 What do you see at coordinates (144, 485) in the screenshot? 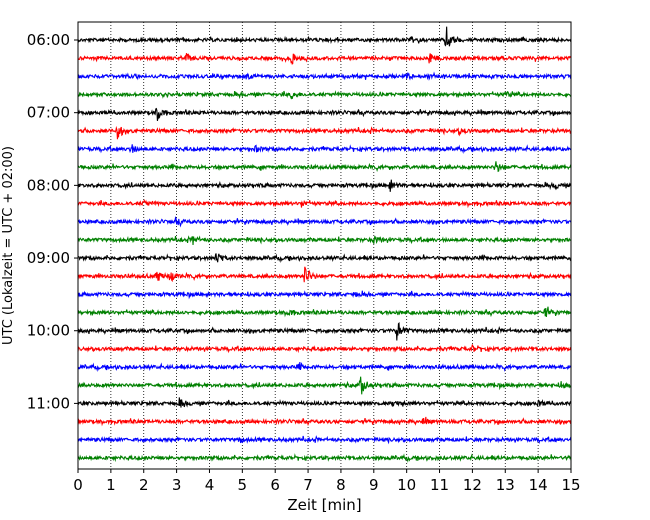
I see `x-tick-label: 2` at bounding box center [144, 485].